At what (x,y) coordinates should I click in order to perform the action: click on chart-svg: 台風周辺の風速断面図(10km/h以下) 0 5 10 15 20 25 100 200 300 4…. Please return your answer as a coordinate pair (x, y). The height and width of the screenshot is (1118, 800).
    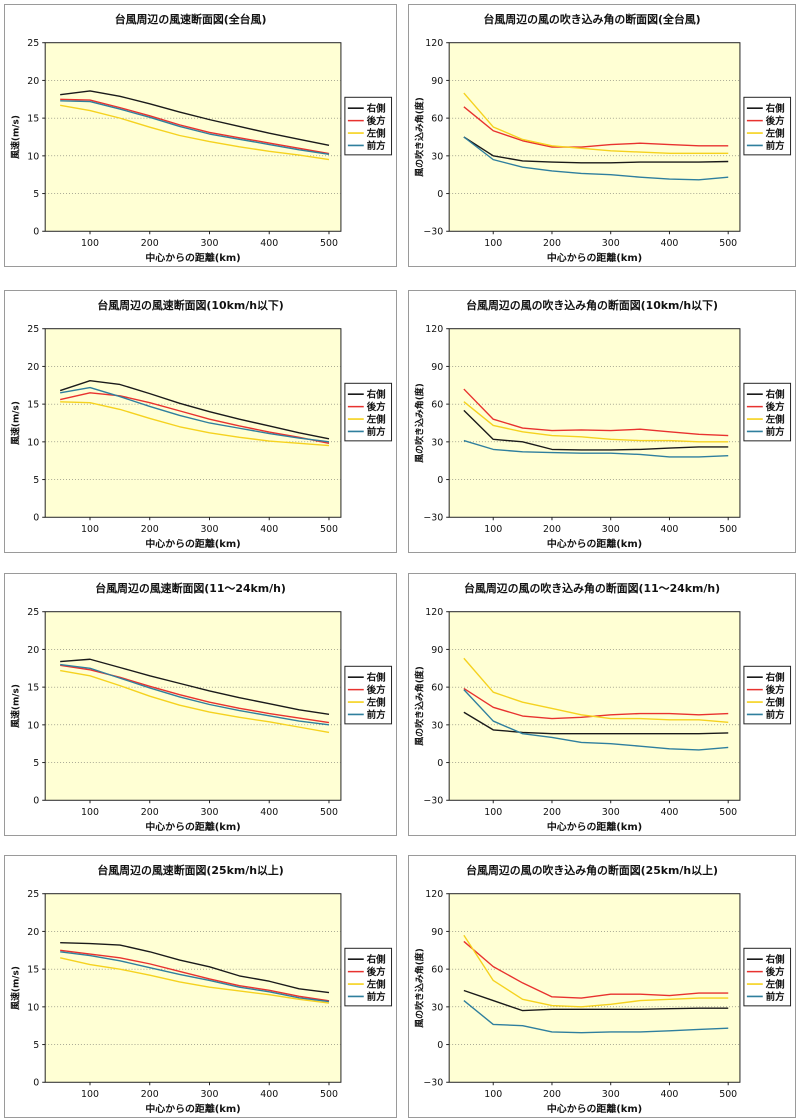
    Looking at the image, I should click on (201, 424).